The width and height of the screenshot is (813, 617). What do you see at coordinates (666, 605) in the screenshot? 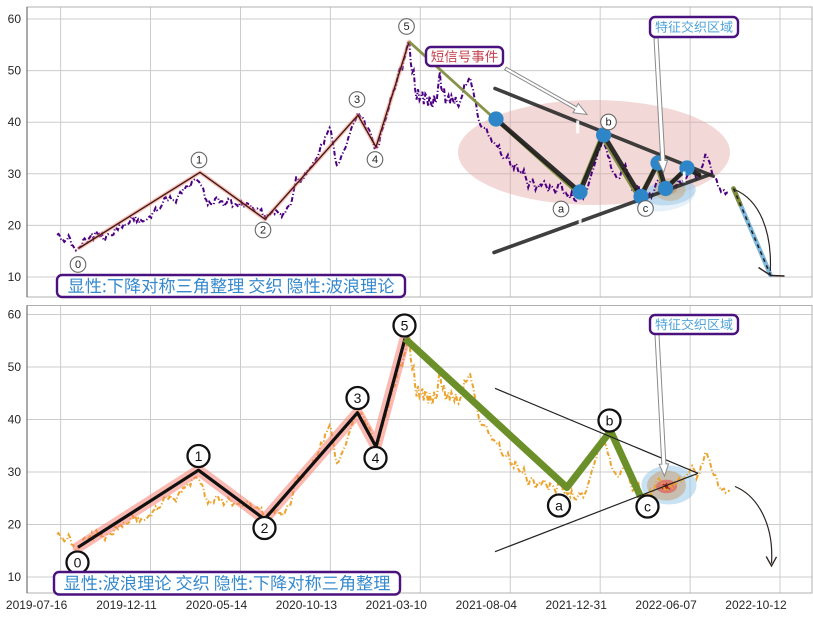
I see `svg-text: 2022-06-07` at bounding box center [666, 605].